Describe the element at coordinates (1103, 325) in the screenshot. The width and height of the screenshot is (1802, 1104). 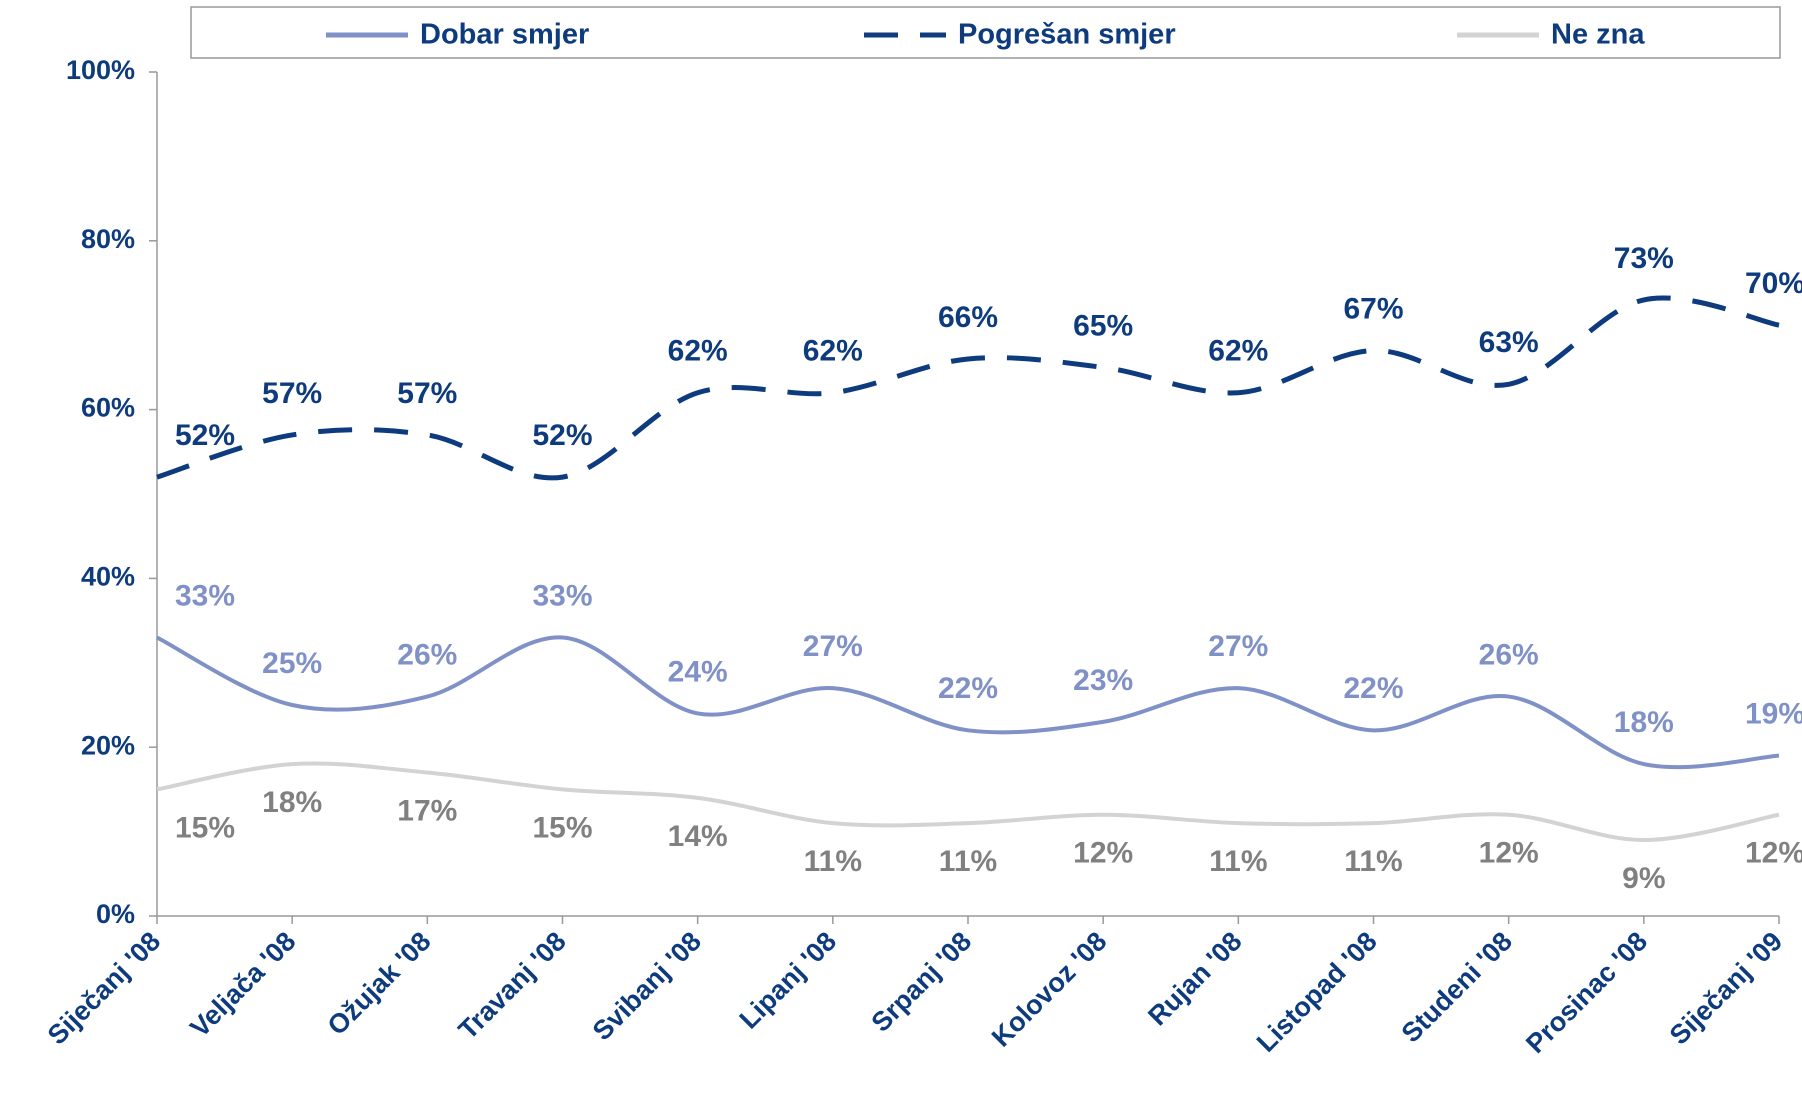
I see `data-label: 65%` at that location.